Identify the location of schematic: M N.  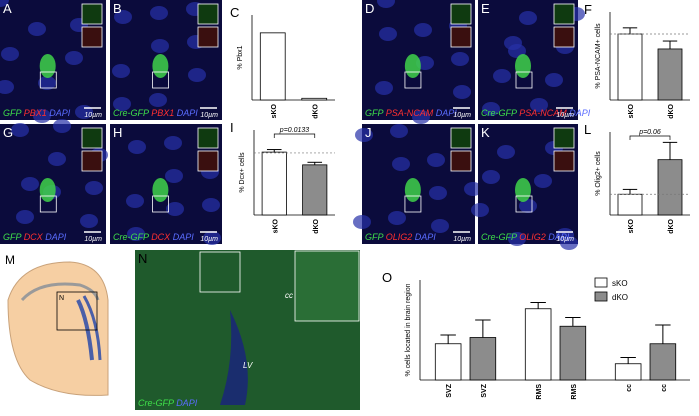
(57, 324).